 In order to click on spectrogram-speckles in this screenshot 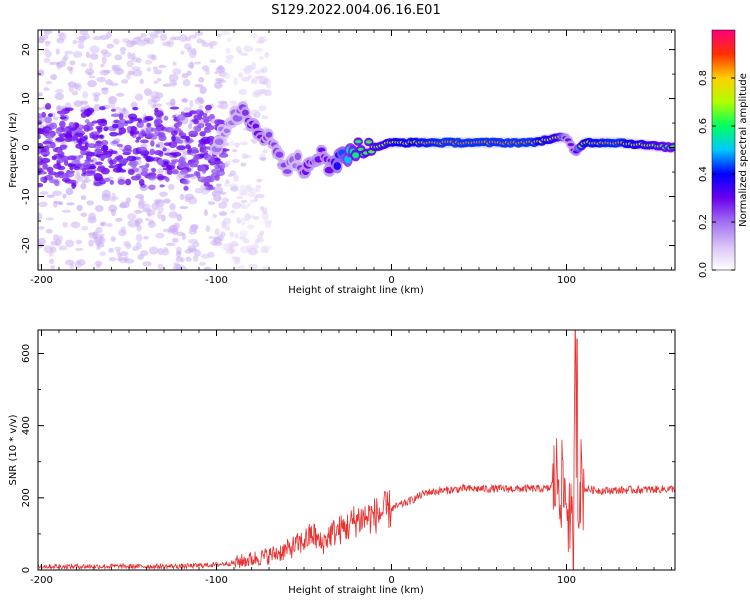, I will do `click(155, 150)`.